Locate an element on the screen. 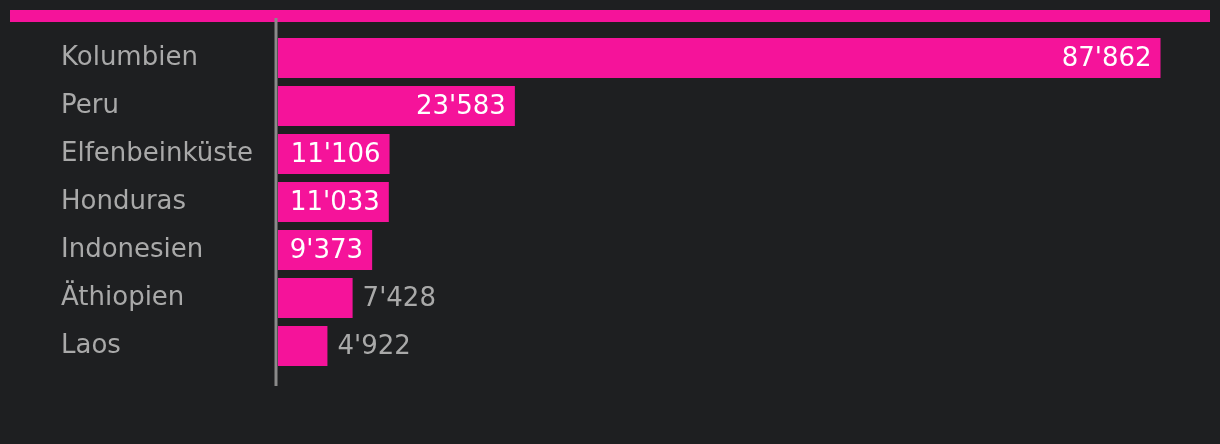 The height and width of the screenshot is (444, 1220). y-tick-label: Peru is located at coordinates (90, 103).